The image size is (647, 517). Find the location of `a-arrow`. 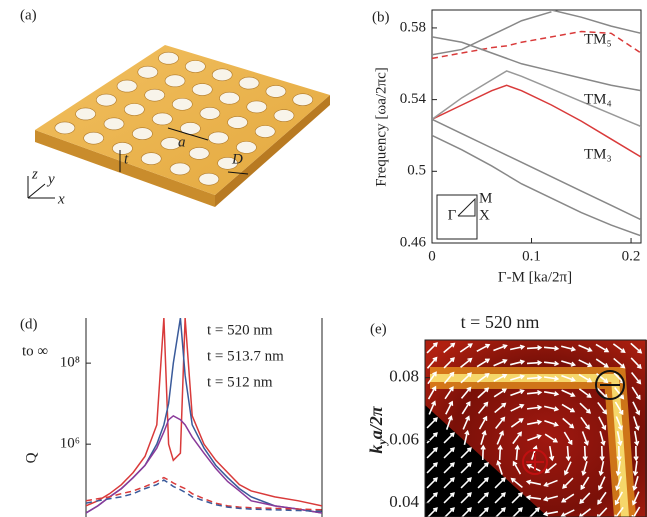

a-arrow is located at coordinates (188, 134).